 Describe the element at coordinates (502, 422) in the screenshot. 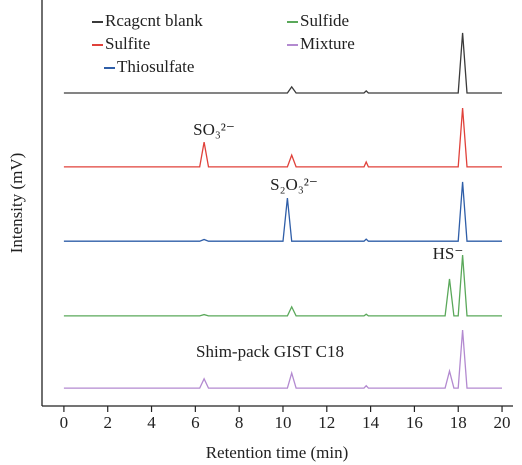

I see `x-tick-label: 20` at that location.